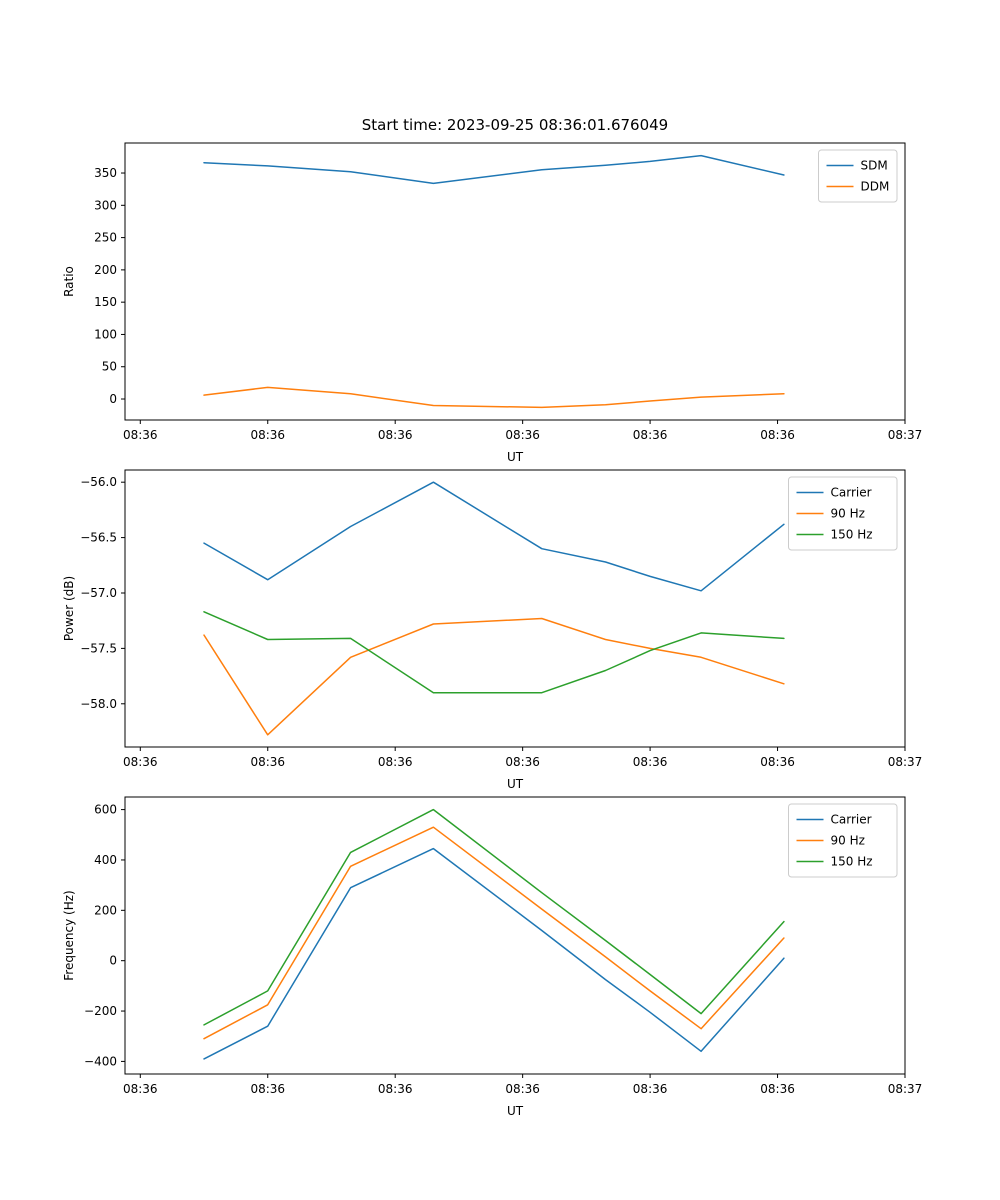  What do you see at coordinates (494, 536) in the screenshot?
I see `power-series-carrier` at bounding box center [494, 536].